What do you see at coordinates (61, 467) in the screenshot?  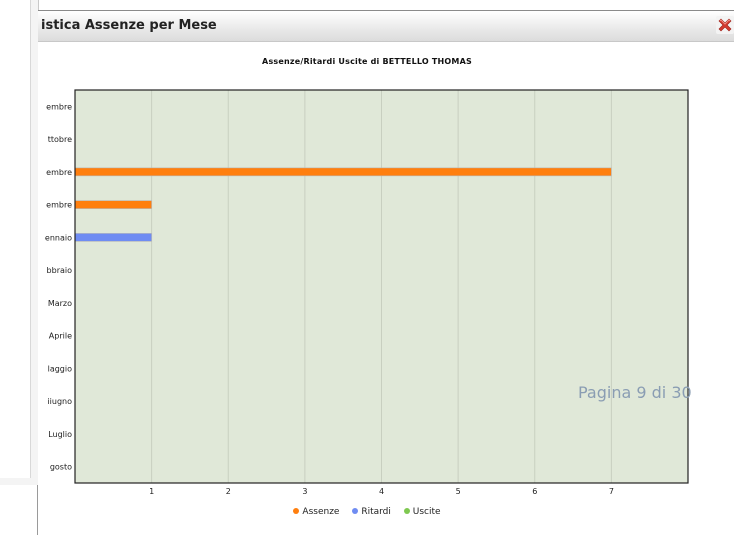 I see `y-category-label: gosto` at bounding box center [61, 467].